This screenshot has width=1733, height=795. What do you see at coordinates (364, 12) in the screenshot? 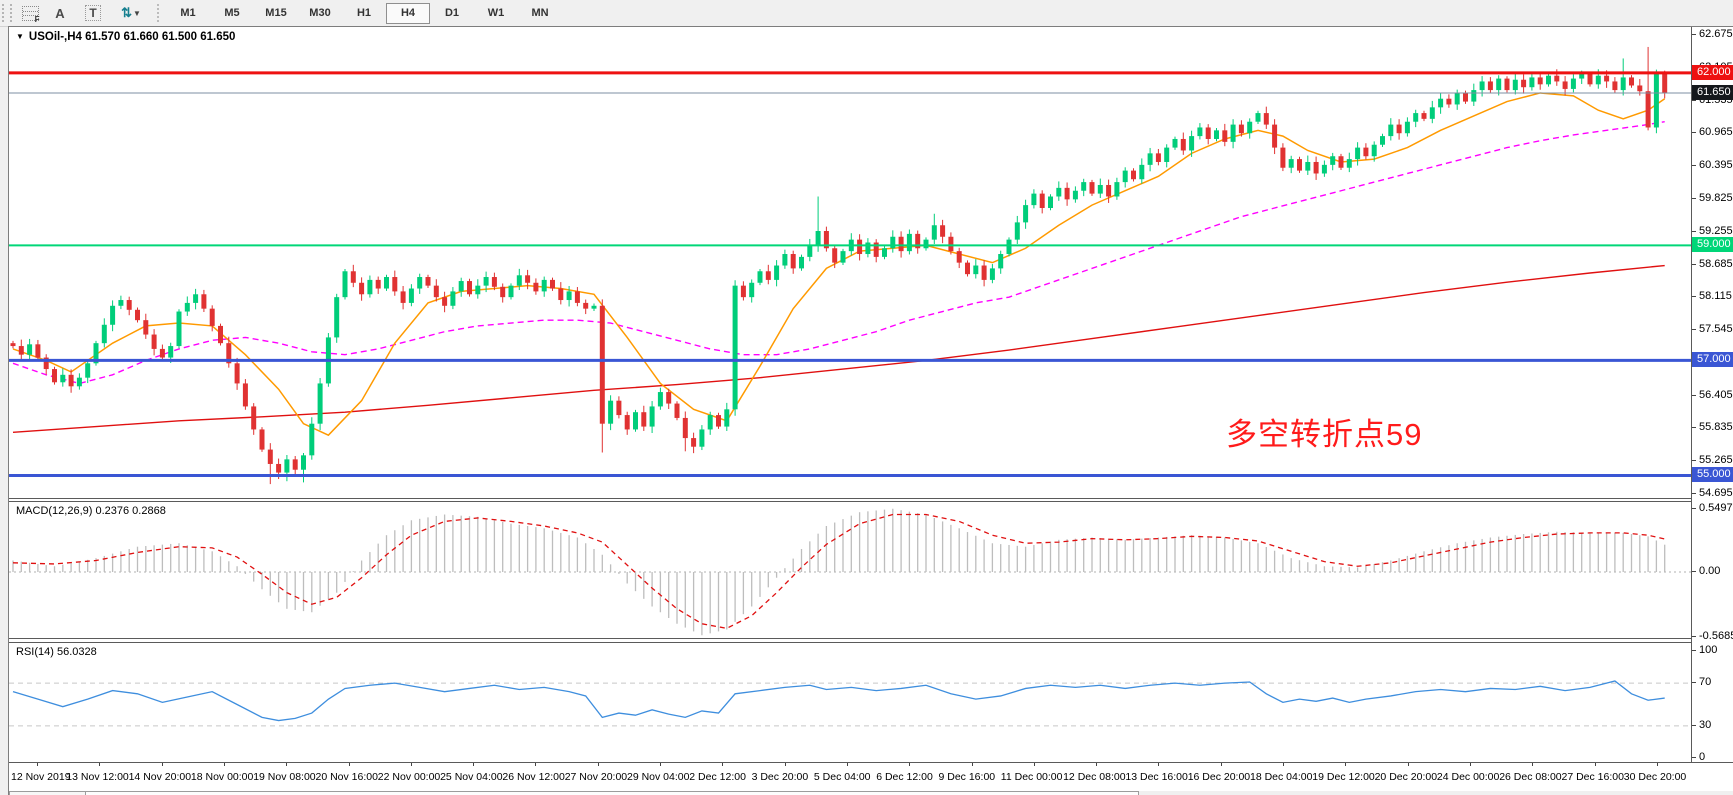
I see `timeframe-button-h1: H1` at bounding box center [364, 12].